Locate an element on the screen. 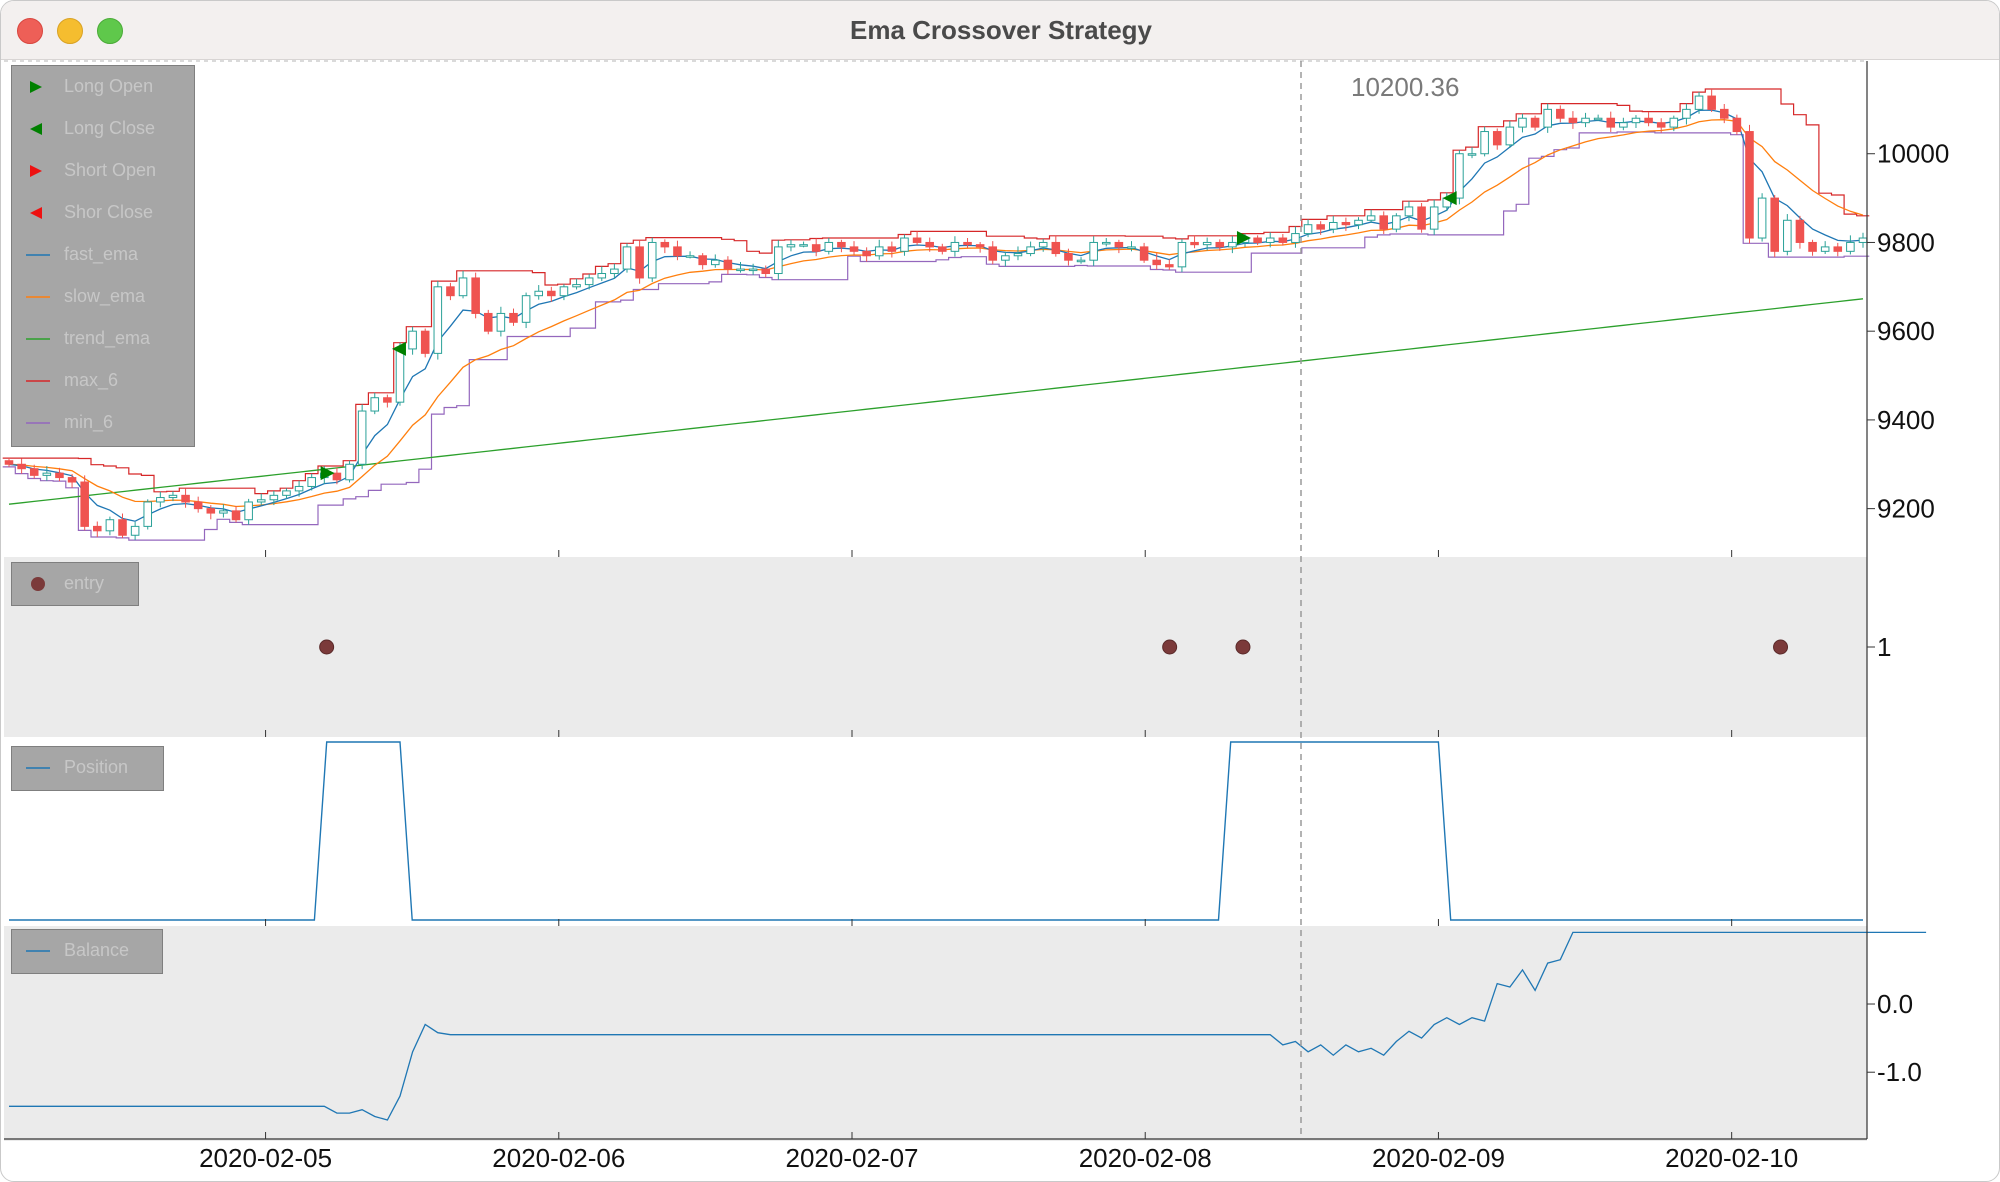 The width and height of the screenshot is (2000, 1182). position-line is located at coordinates (936, 831).